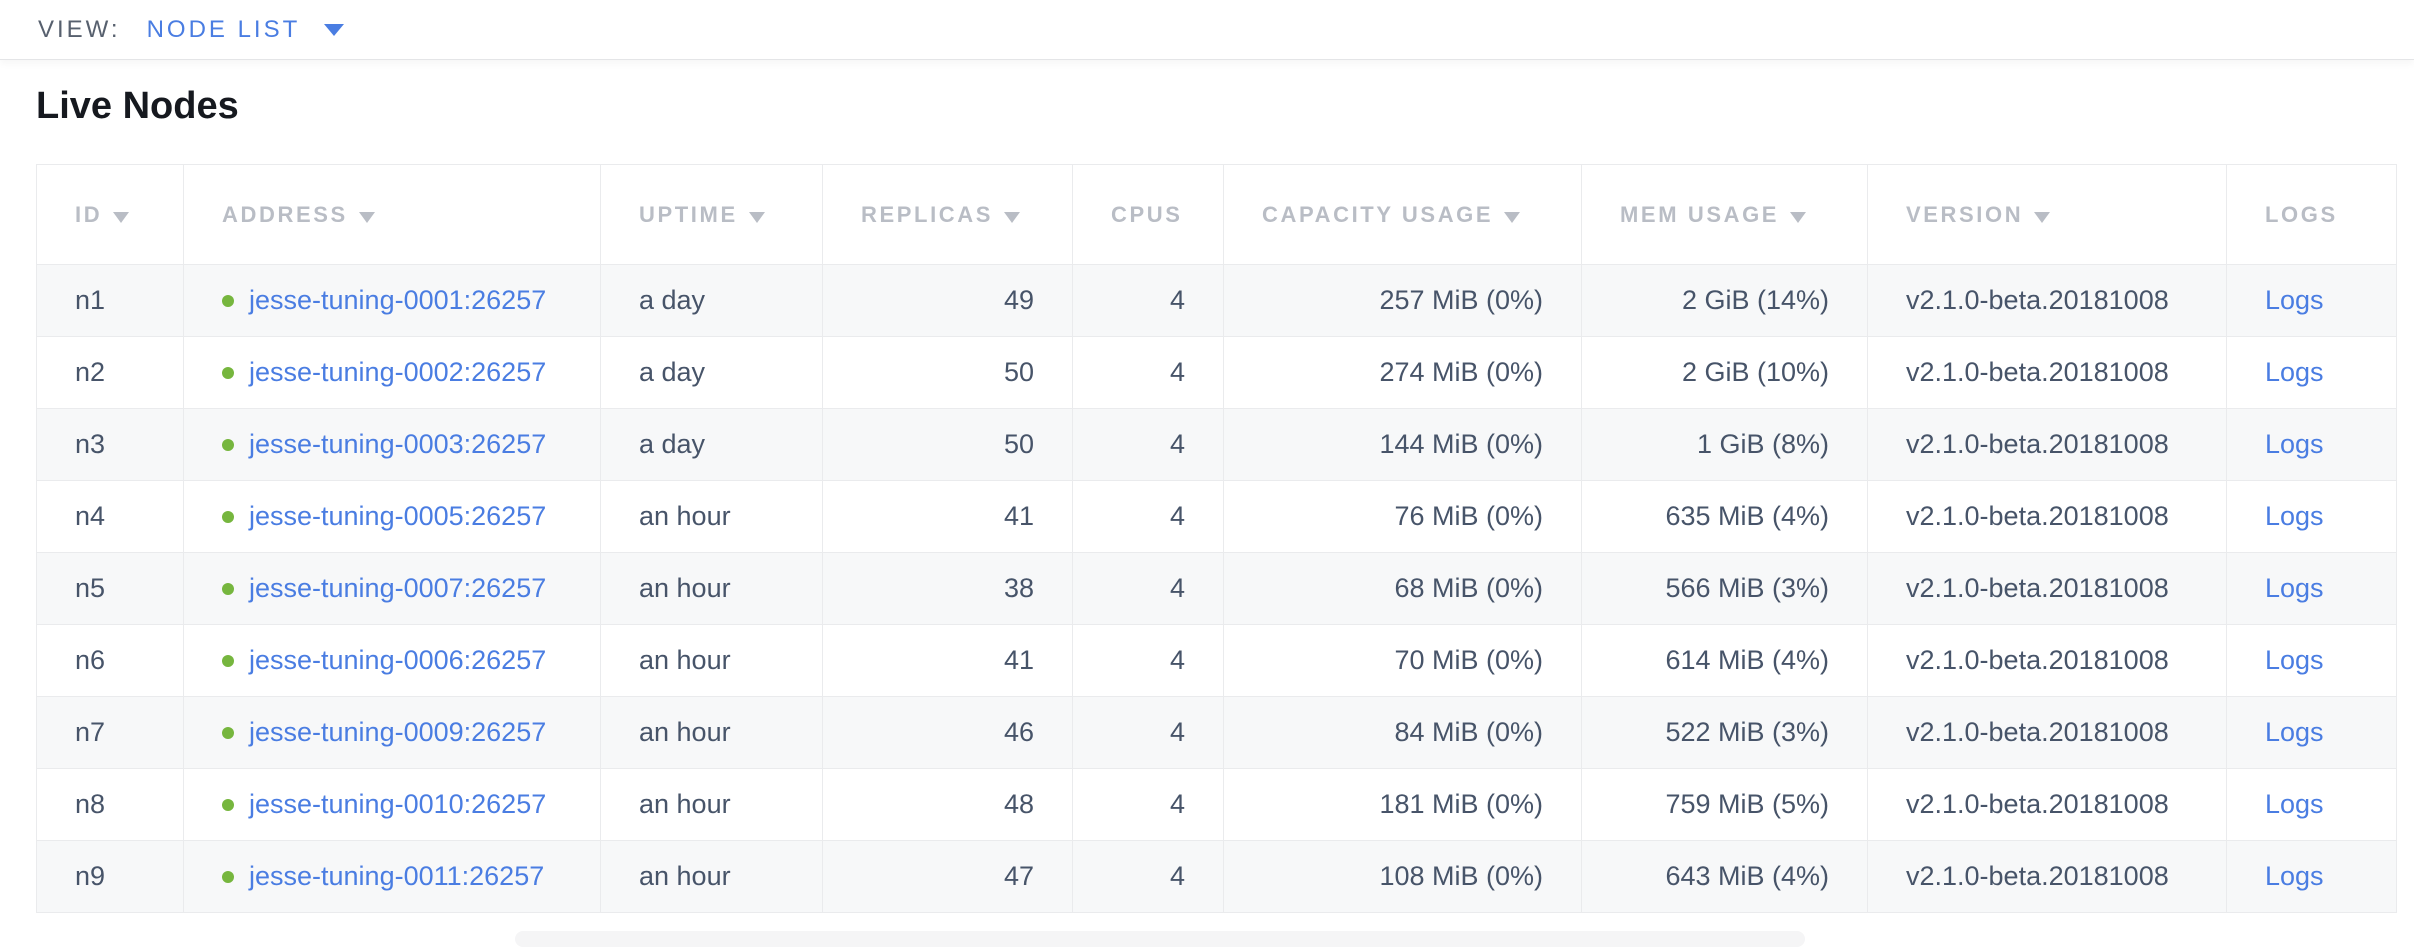 The image size is (2414, 948). I want to click on cell-capacity_usage: 76 MiB (0%), so click(1402, 516).